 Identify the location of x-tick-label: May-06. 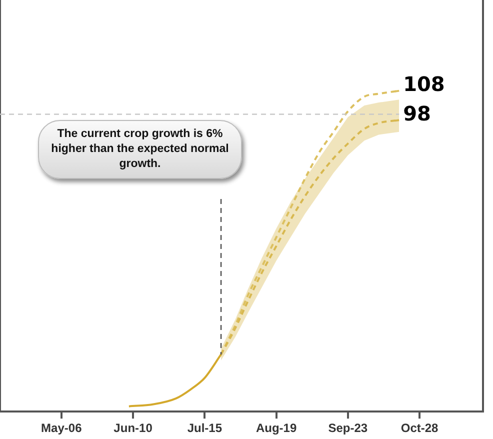
(61, 428).